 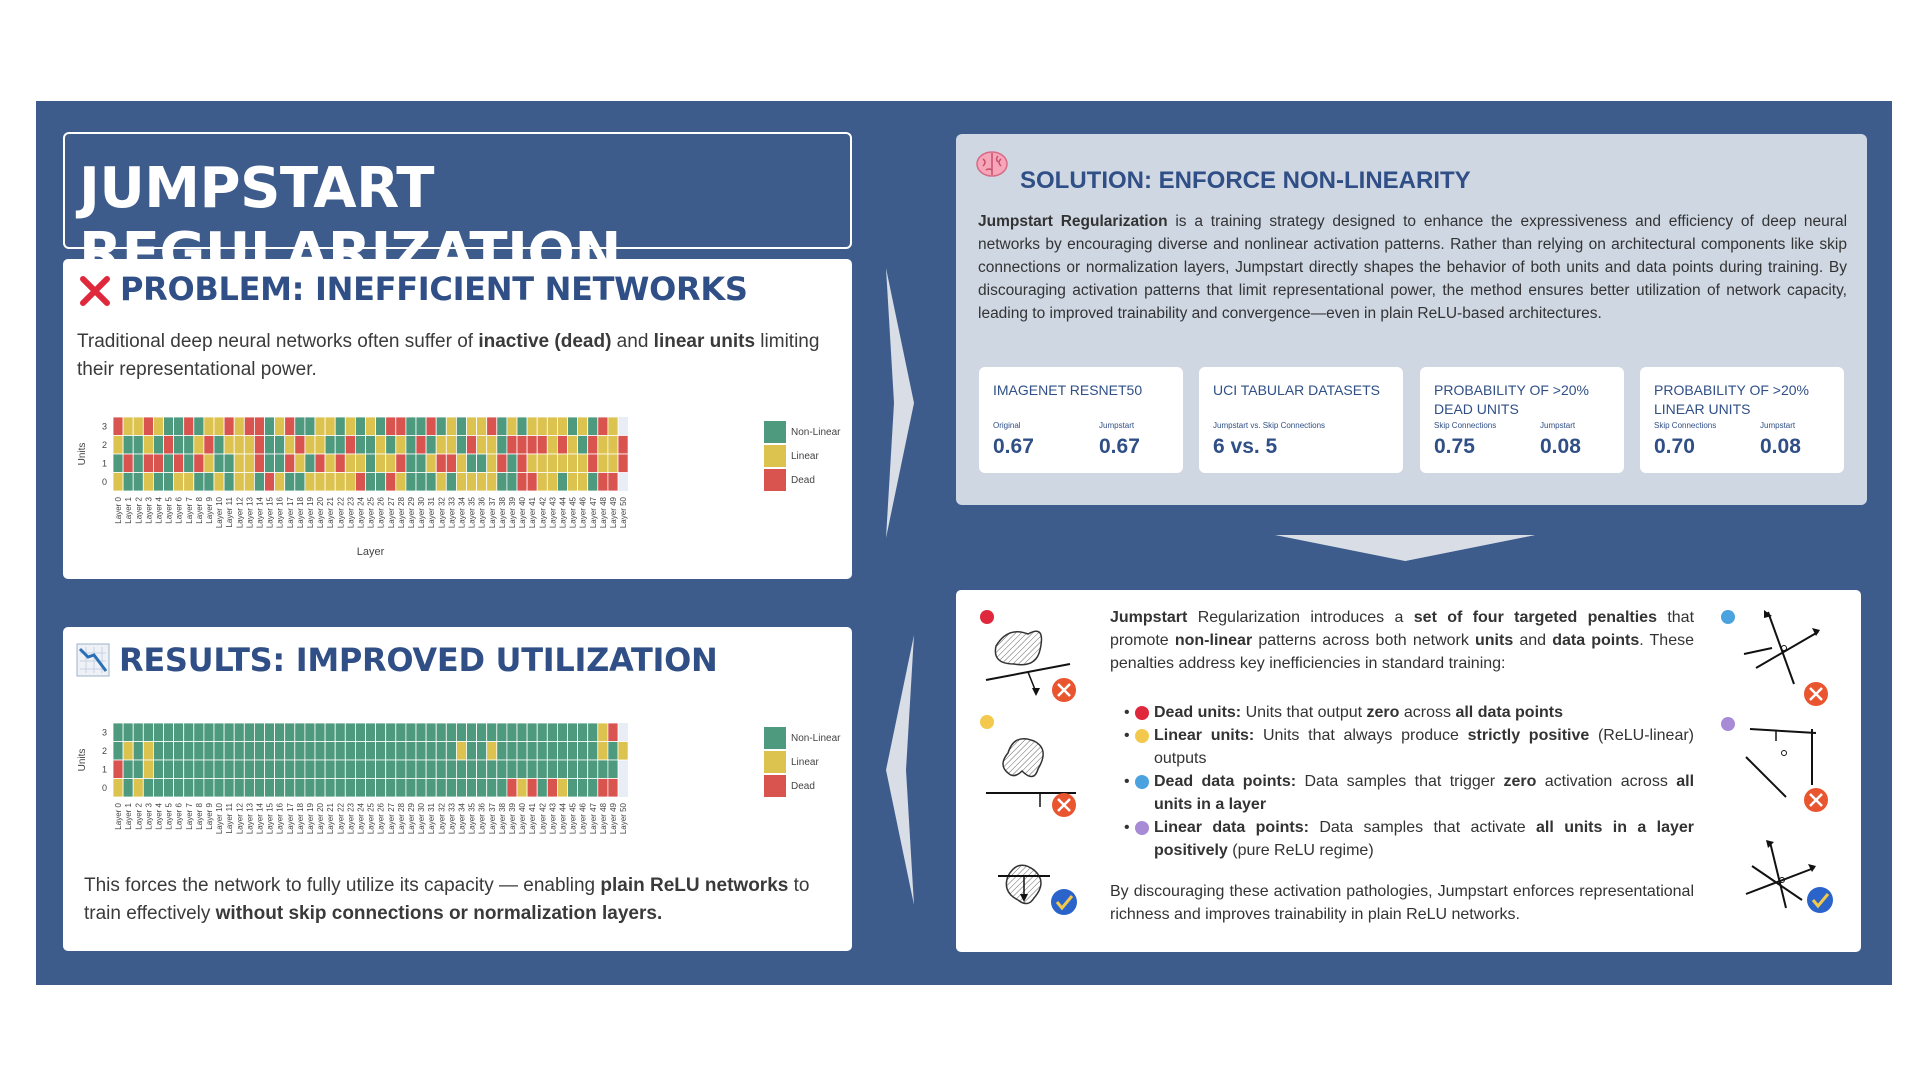 What do you see at coordinates (472, 818) in the screenshot?
I see `x-tick-label: Layer 35` at bounding box center [472, 818].